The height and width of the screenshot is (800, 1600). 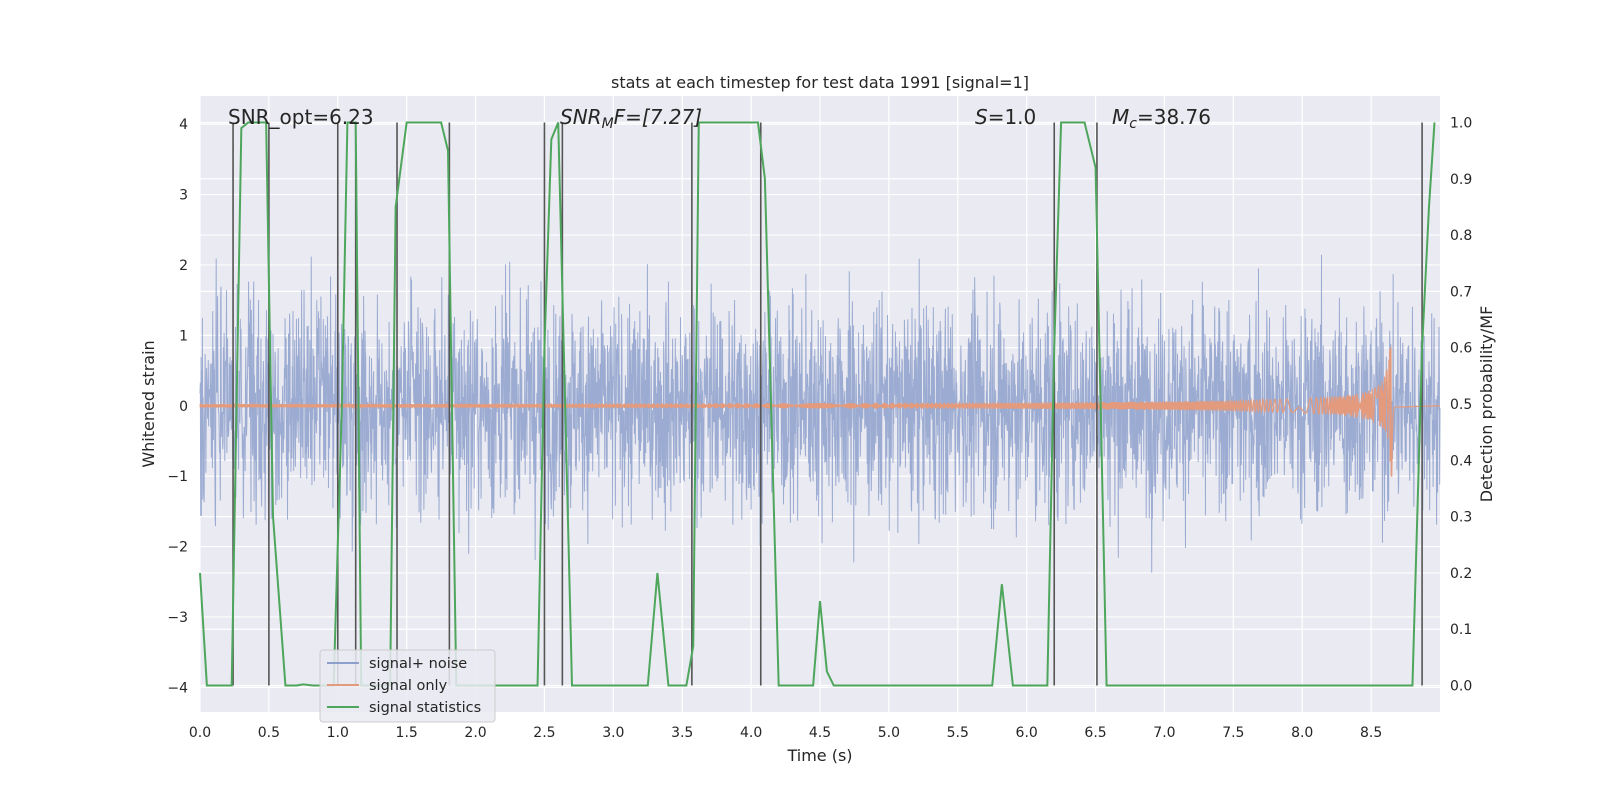 I want to click on annotation-s-rest: =1.0, so click(x=1012, y=117).